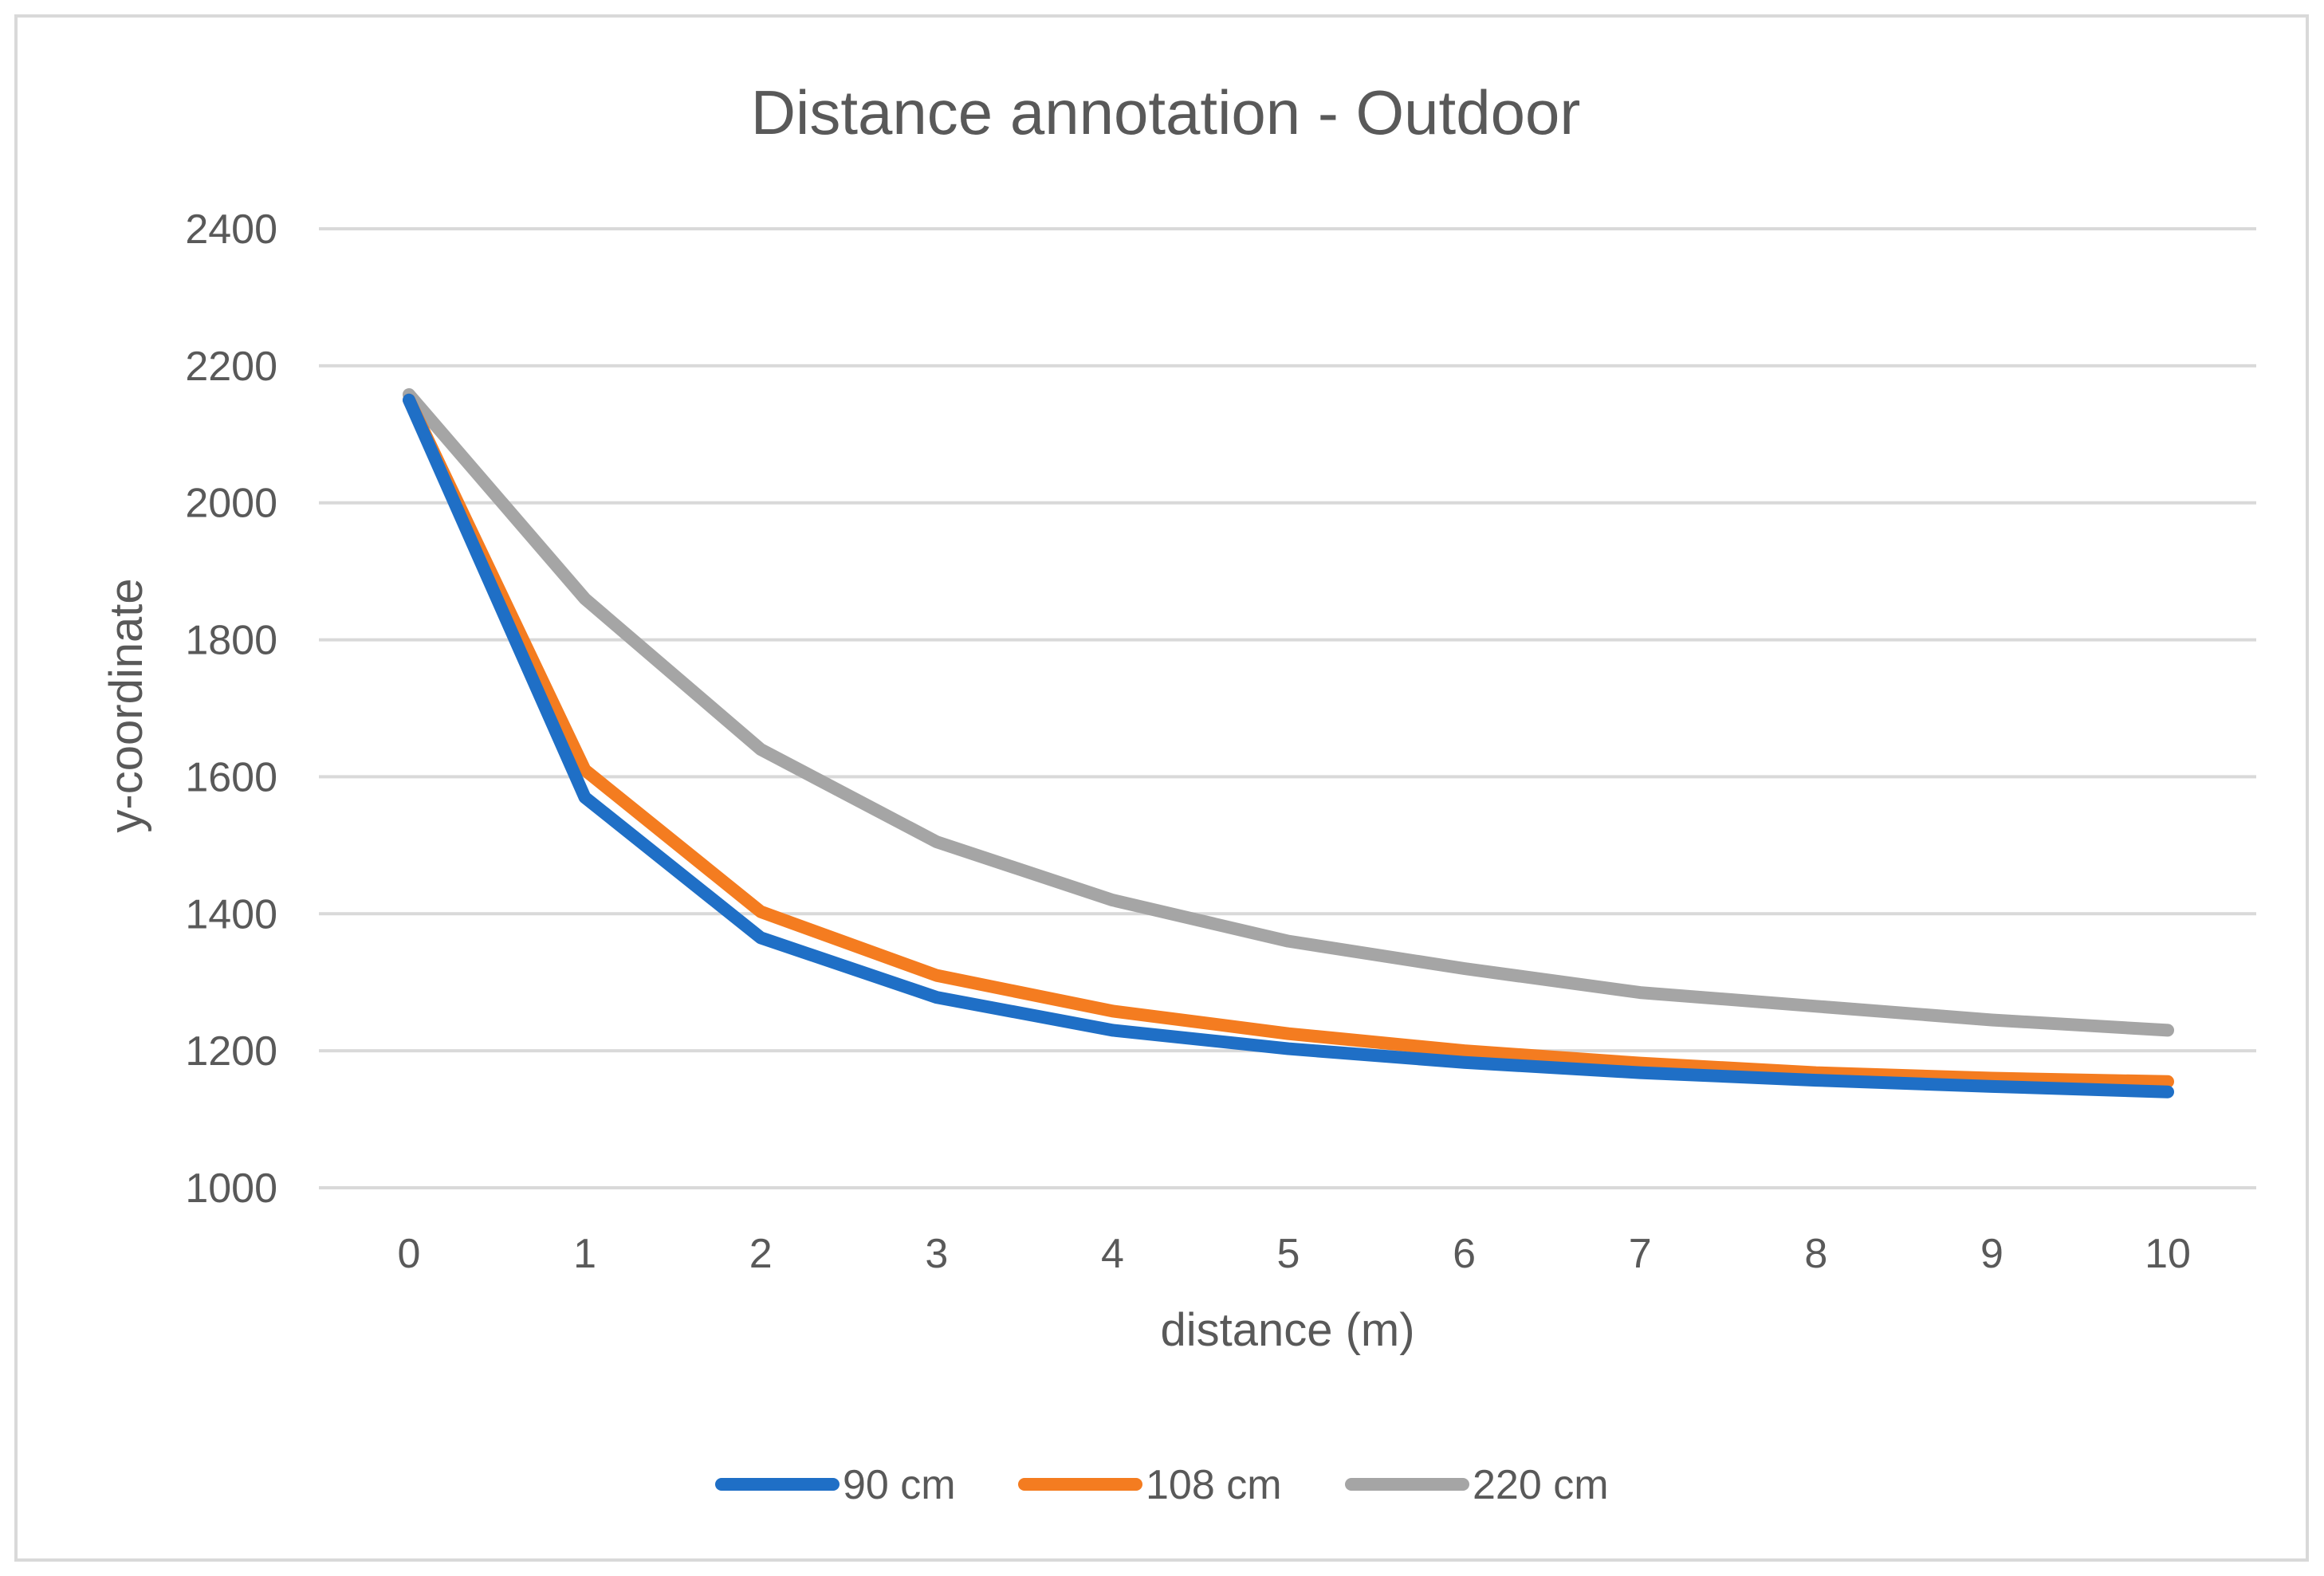 This screenshot has height=1576, width=2324. Describe the element at coordinates (761, 1254) in the screenshot. I see `x-tick-label: 2` at that location.